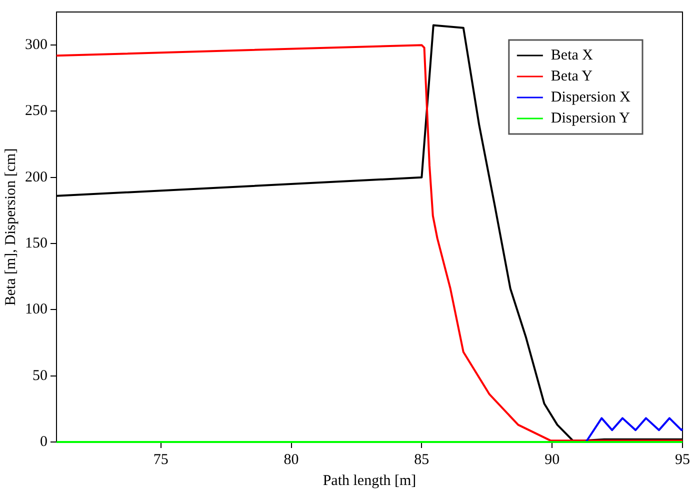 The width and height of the screenshot is (693, 490). Describe the element at coordinates (36, 111) in the screenshot. I see `y-tick-label: 250` at that location.